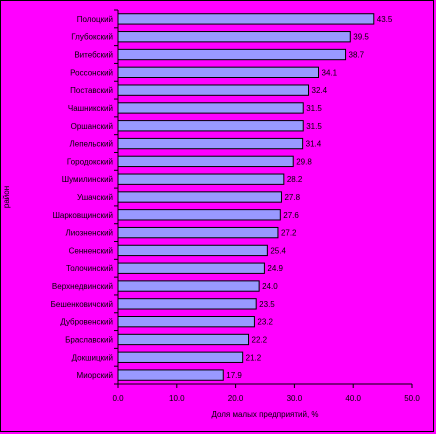 The image size is (436, 434). Describe the element at coordinates (93, 55) in the screenshot. I see `category-label: Витебский` at that location.